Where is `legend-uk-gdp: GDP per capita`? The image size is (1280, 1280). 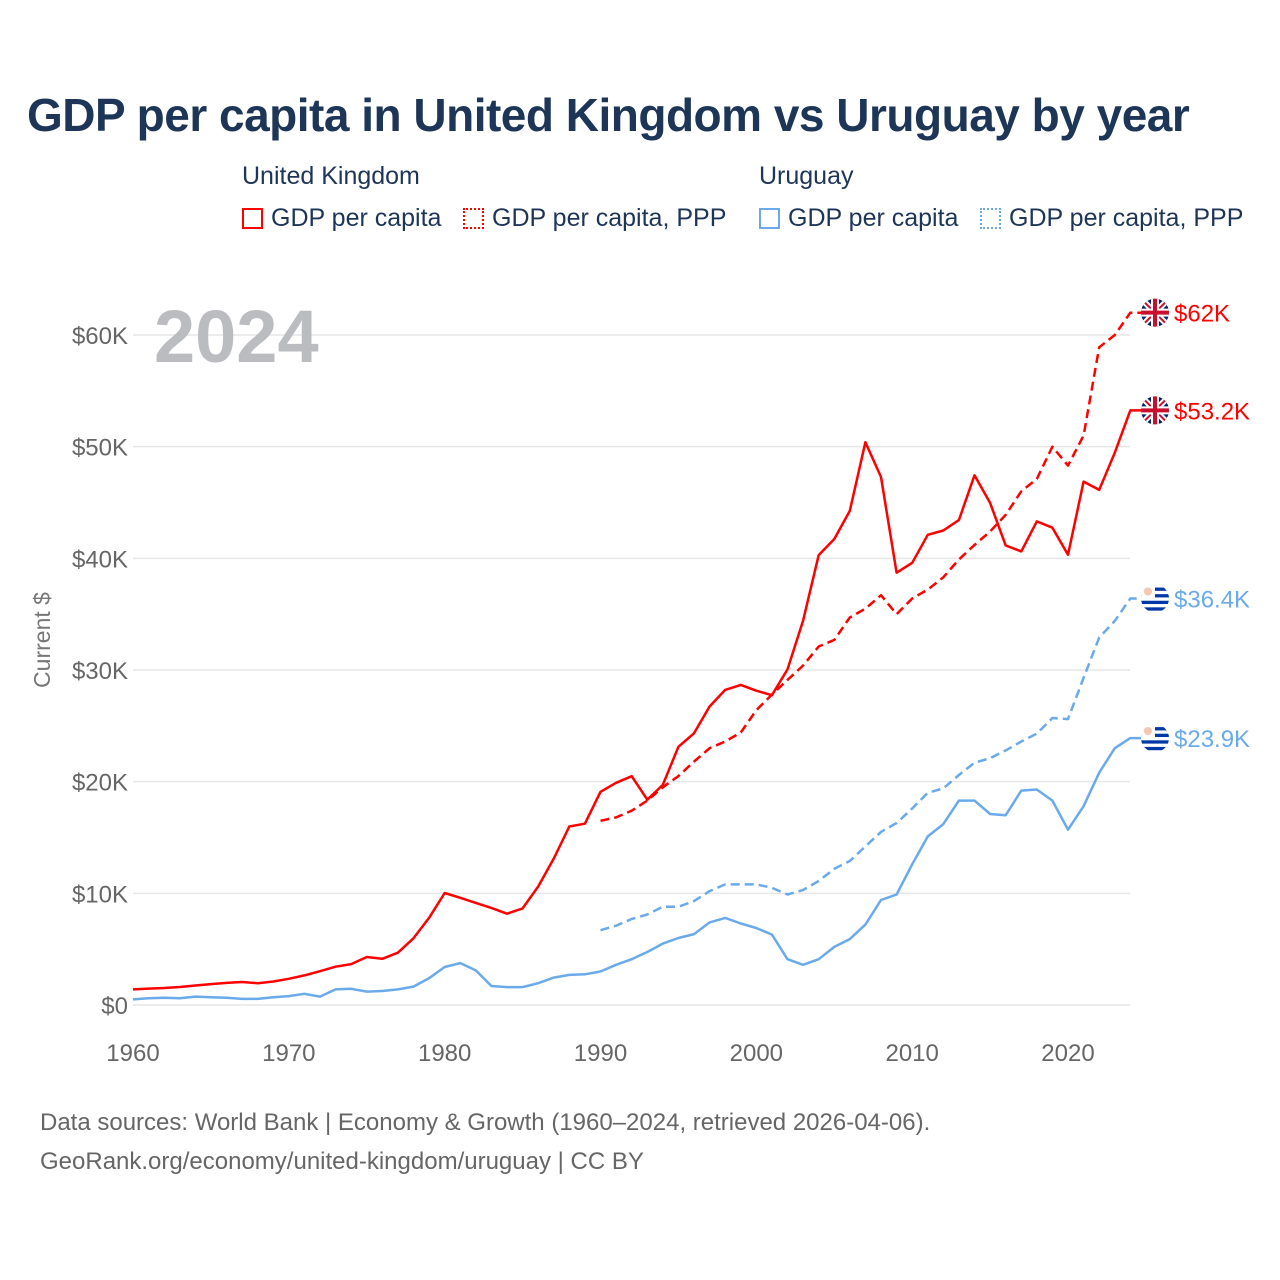
legend-uk-gdp: GDP per capita is located at coordinates (341, 218).